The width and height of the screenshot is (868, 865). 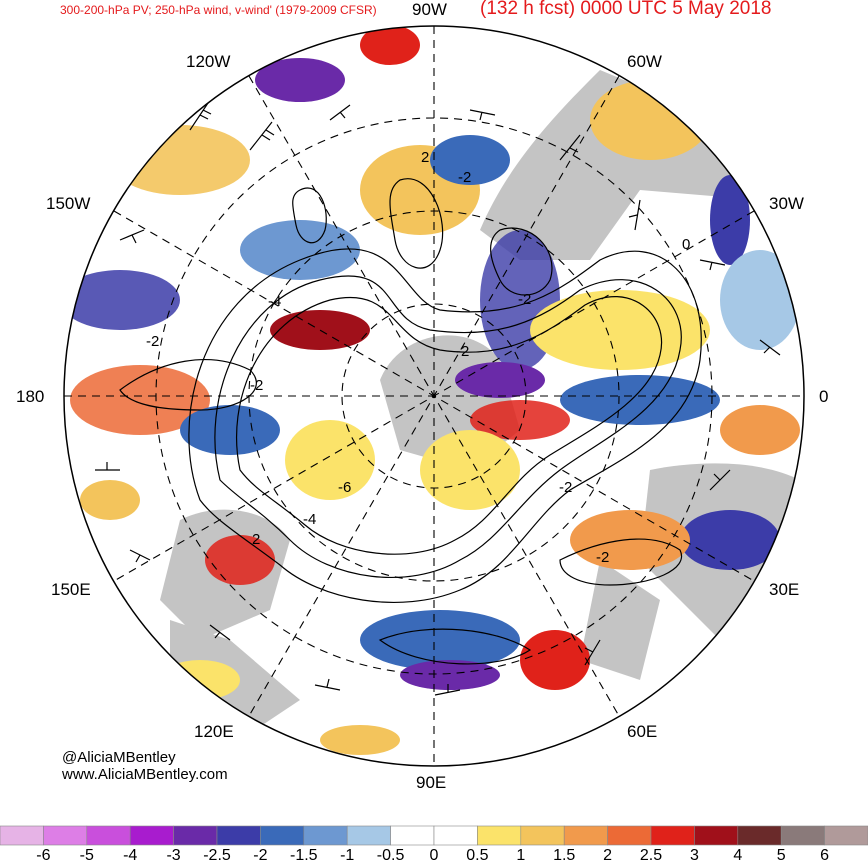 What do you see at coordinates (130, 855) in the screenshot?
I see `colorbar-label: -4` at bounding box center [130, 855].